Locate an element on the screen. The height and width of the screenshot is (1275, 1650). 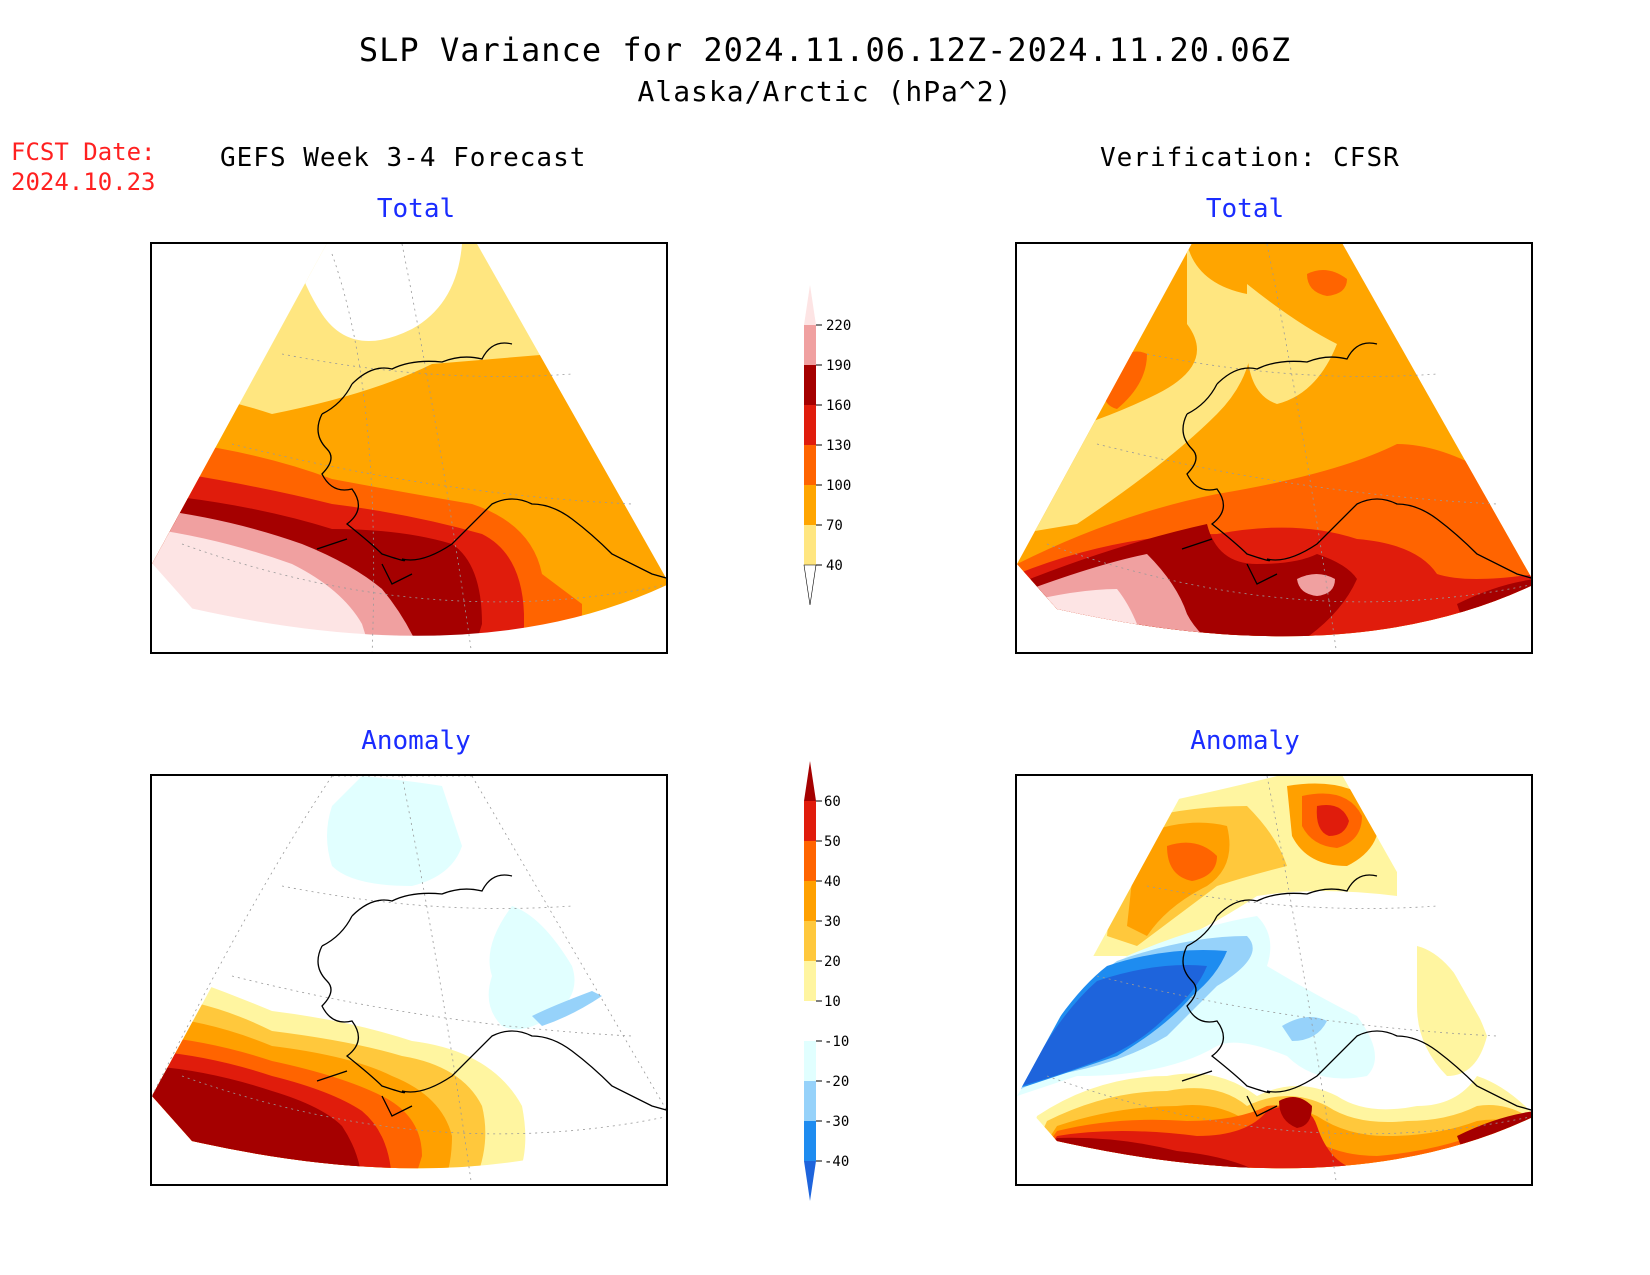
region-neg10-0-east is located at coordinates (531, 968).